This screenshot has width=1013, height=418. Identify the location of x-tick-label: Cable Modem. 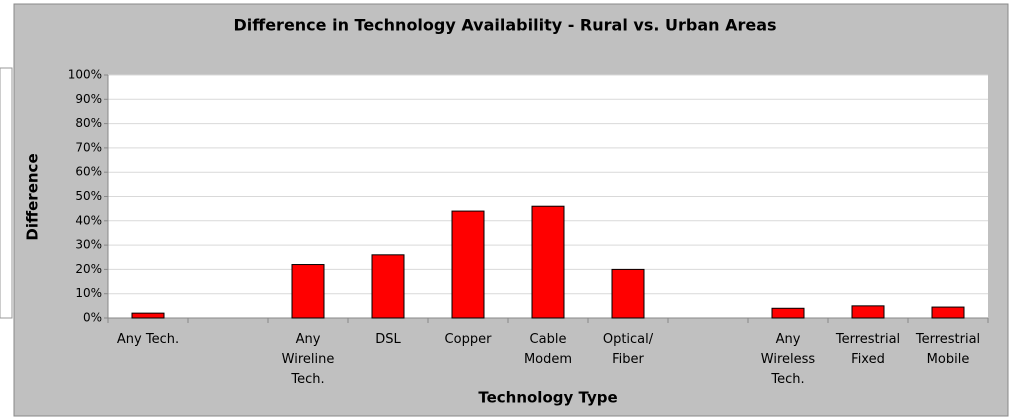
(548, 349).